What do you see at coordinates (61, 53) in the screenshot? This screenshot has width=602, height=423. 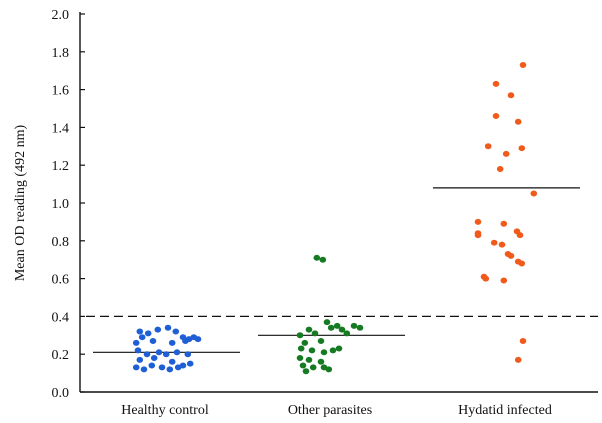 I see `y-tick-label: 1.8` at bounding box center [61, 53].